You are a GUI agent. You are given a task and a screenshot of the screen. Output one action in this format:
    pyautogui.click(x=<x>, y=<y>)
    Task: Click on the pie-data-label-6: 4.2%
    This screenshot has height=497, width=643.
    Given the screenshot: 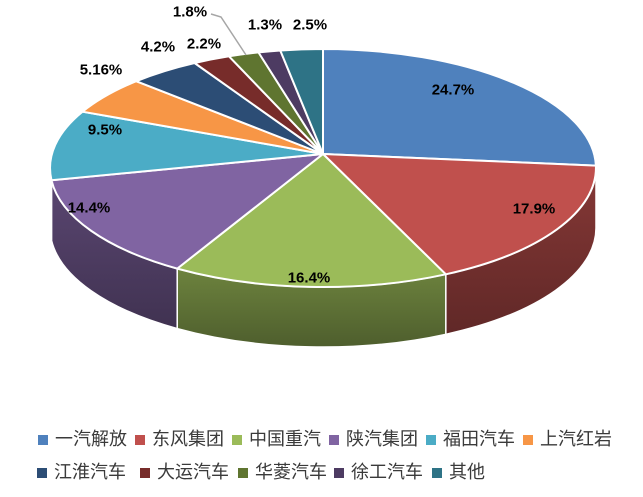 What is the action you would take?
    pyautogui.click(x=158, y=47)
    